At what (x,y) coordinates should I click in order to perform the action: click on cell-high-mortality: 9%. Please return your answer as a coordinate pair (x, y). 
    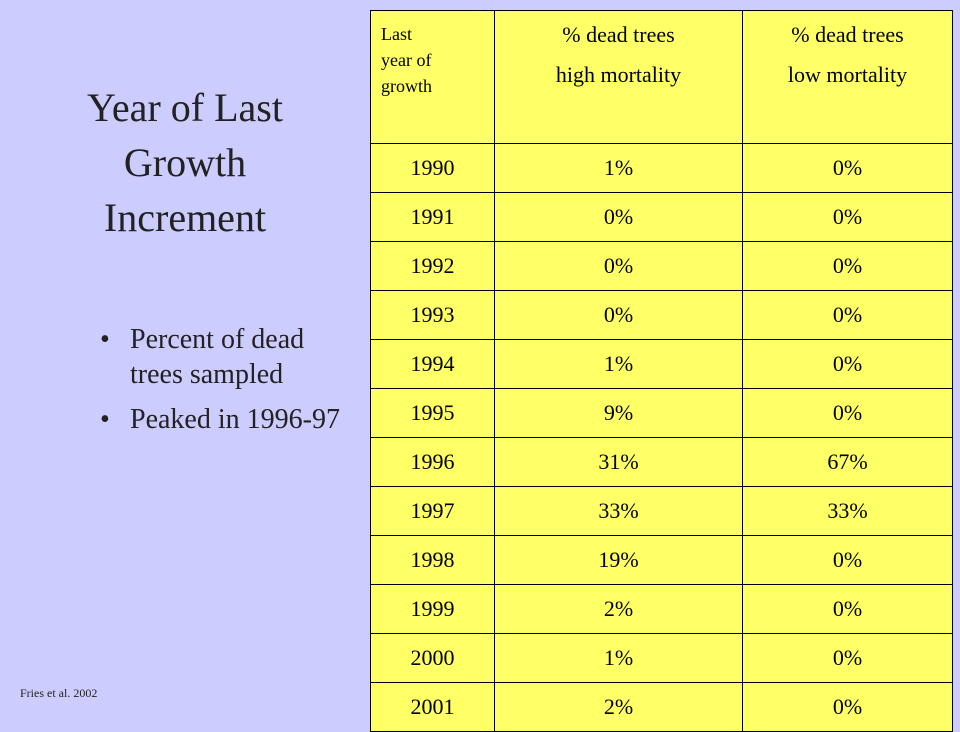
    Looking at the image, I should click on (618, 413).